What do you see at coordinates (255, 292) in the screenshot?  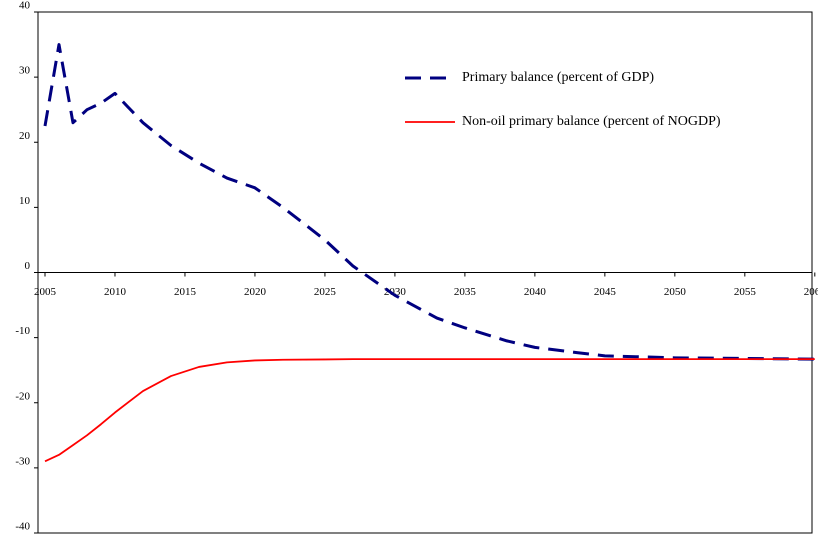 I see `x-tick-label: 2020` at bounding box center [255, 292].